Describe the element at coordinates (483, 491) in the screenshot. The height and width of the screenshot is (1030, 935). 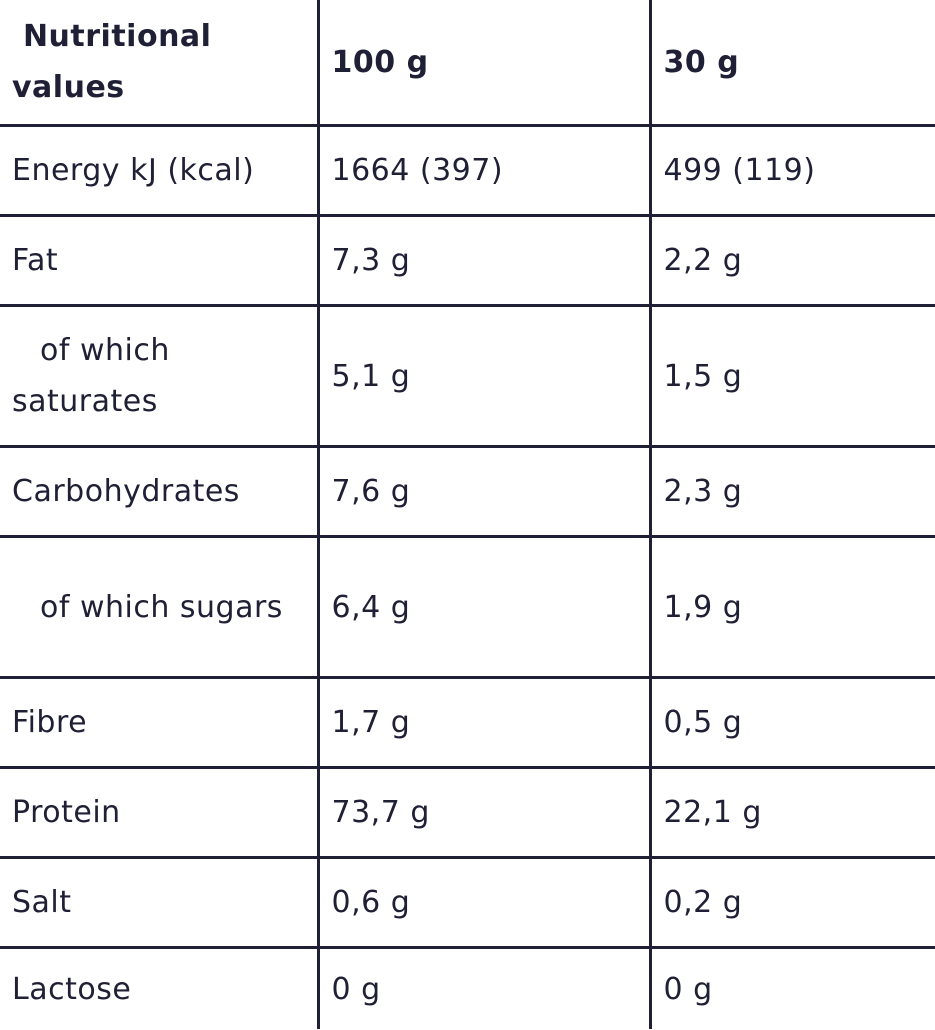
I see `value-per-100g: 7,6 g` at that location.